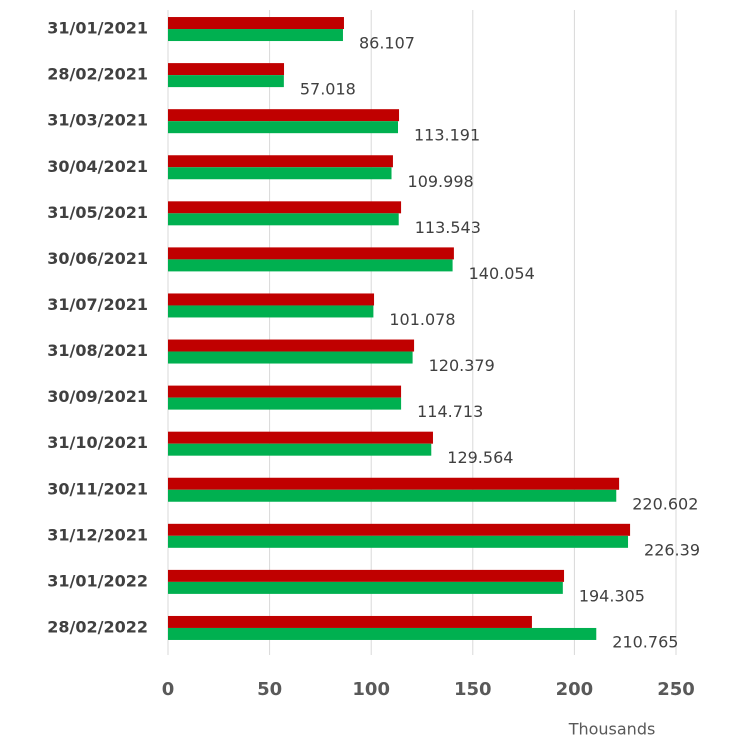  I want to click on y-tick-label: 31/05/2021, so click(97, 212).